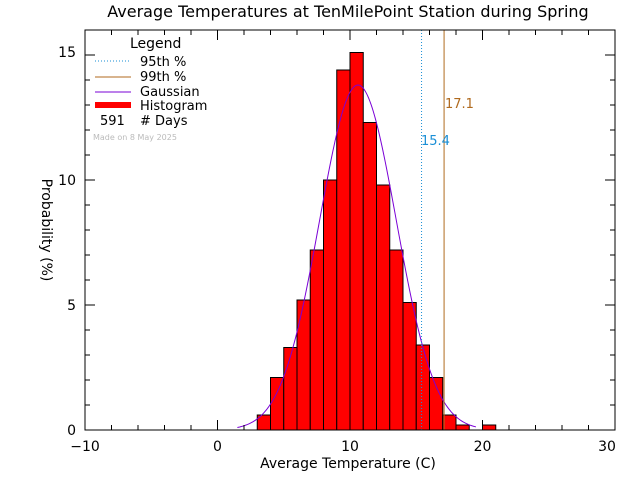 This screenshot has height=480, width=640. What do you see at coordinates (155, 44) in the screenshot?
I see `legend-title: Legend` at bounding box center [155, 44].